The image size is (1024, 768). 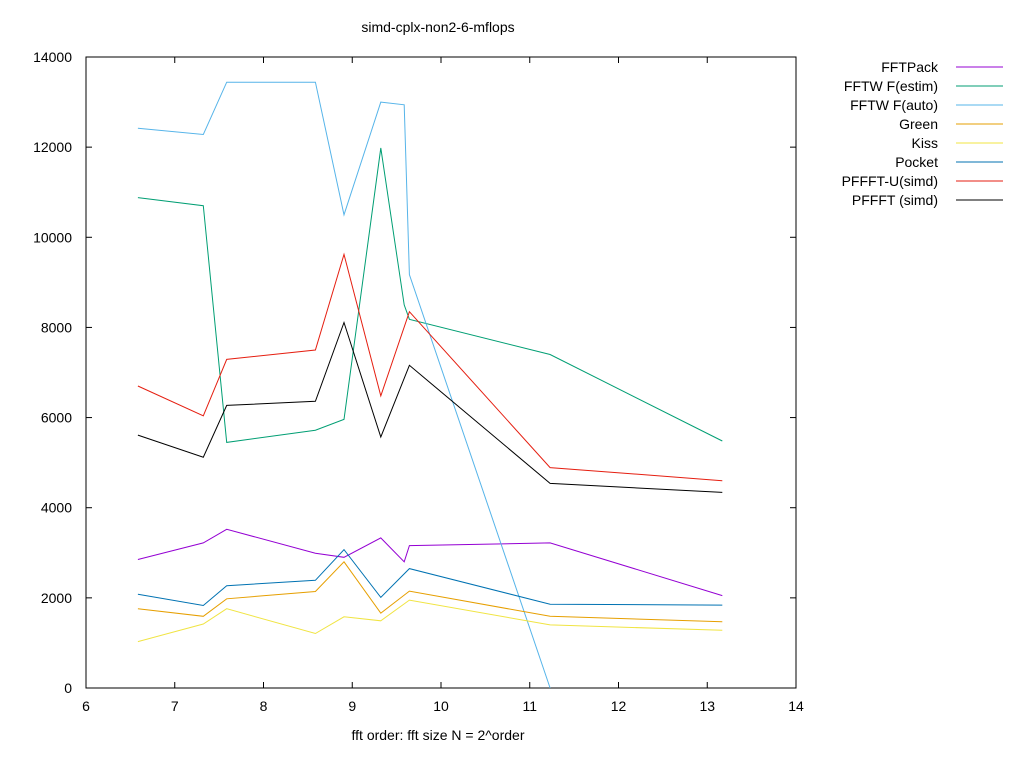 What do you see at coordinates (86, 706) in the screenshot?
I see `x-tick-label: 6` at bounding box center [86, 706].